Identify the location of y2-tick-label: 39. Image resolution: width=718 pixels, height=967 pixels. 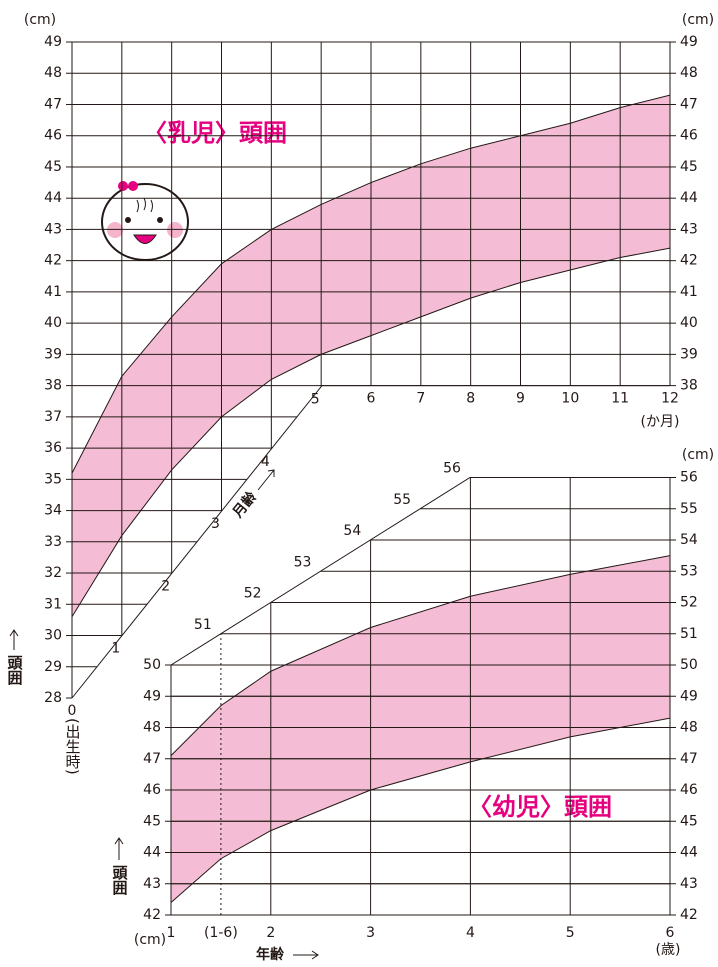
(689, 354).